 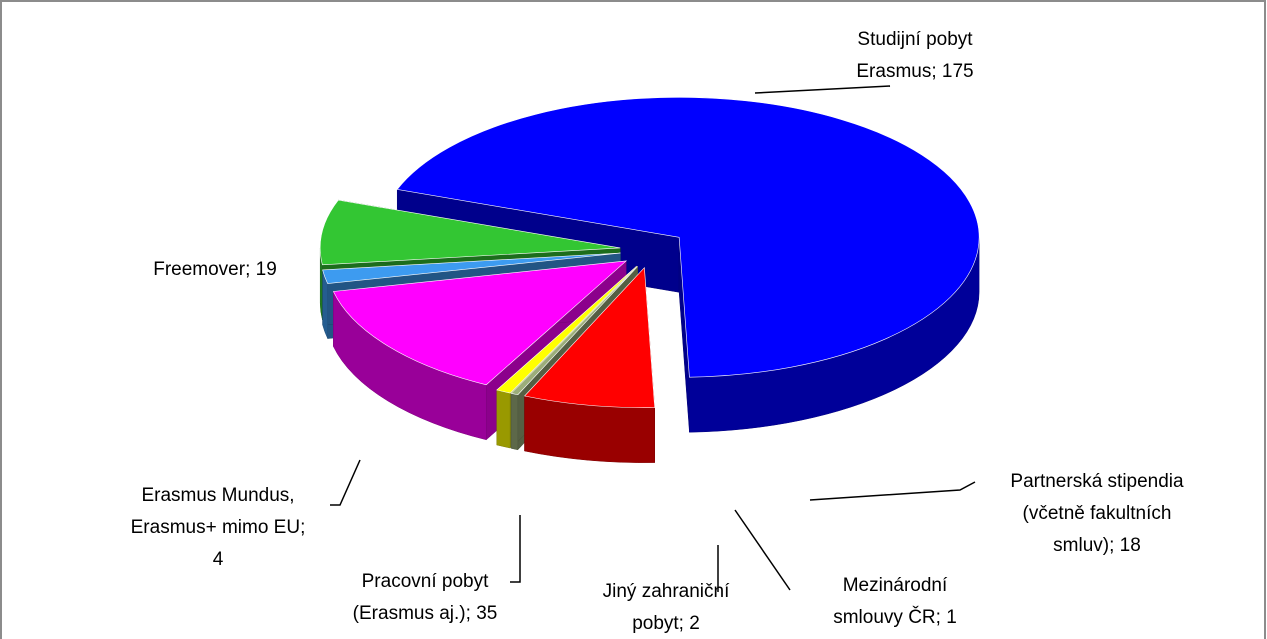 I want to click on data-label: 4, so click(x=218, y=559).